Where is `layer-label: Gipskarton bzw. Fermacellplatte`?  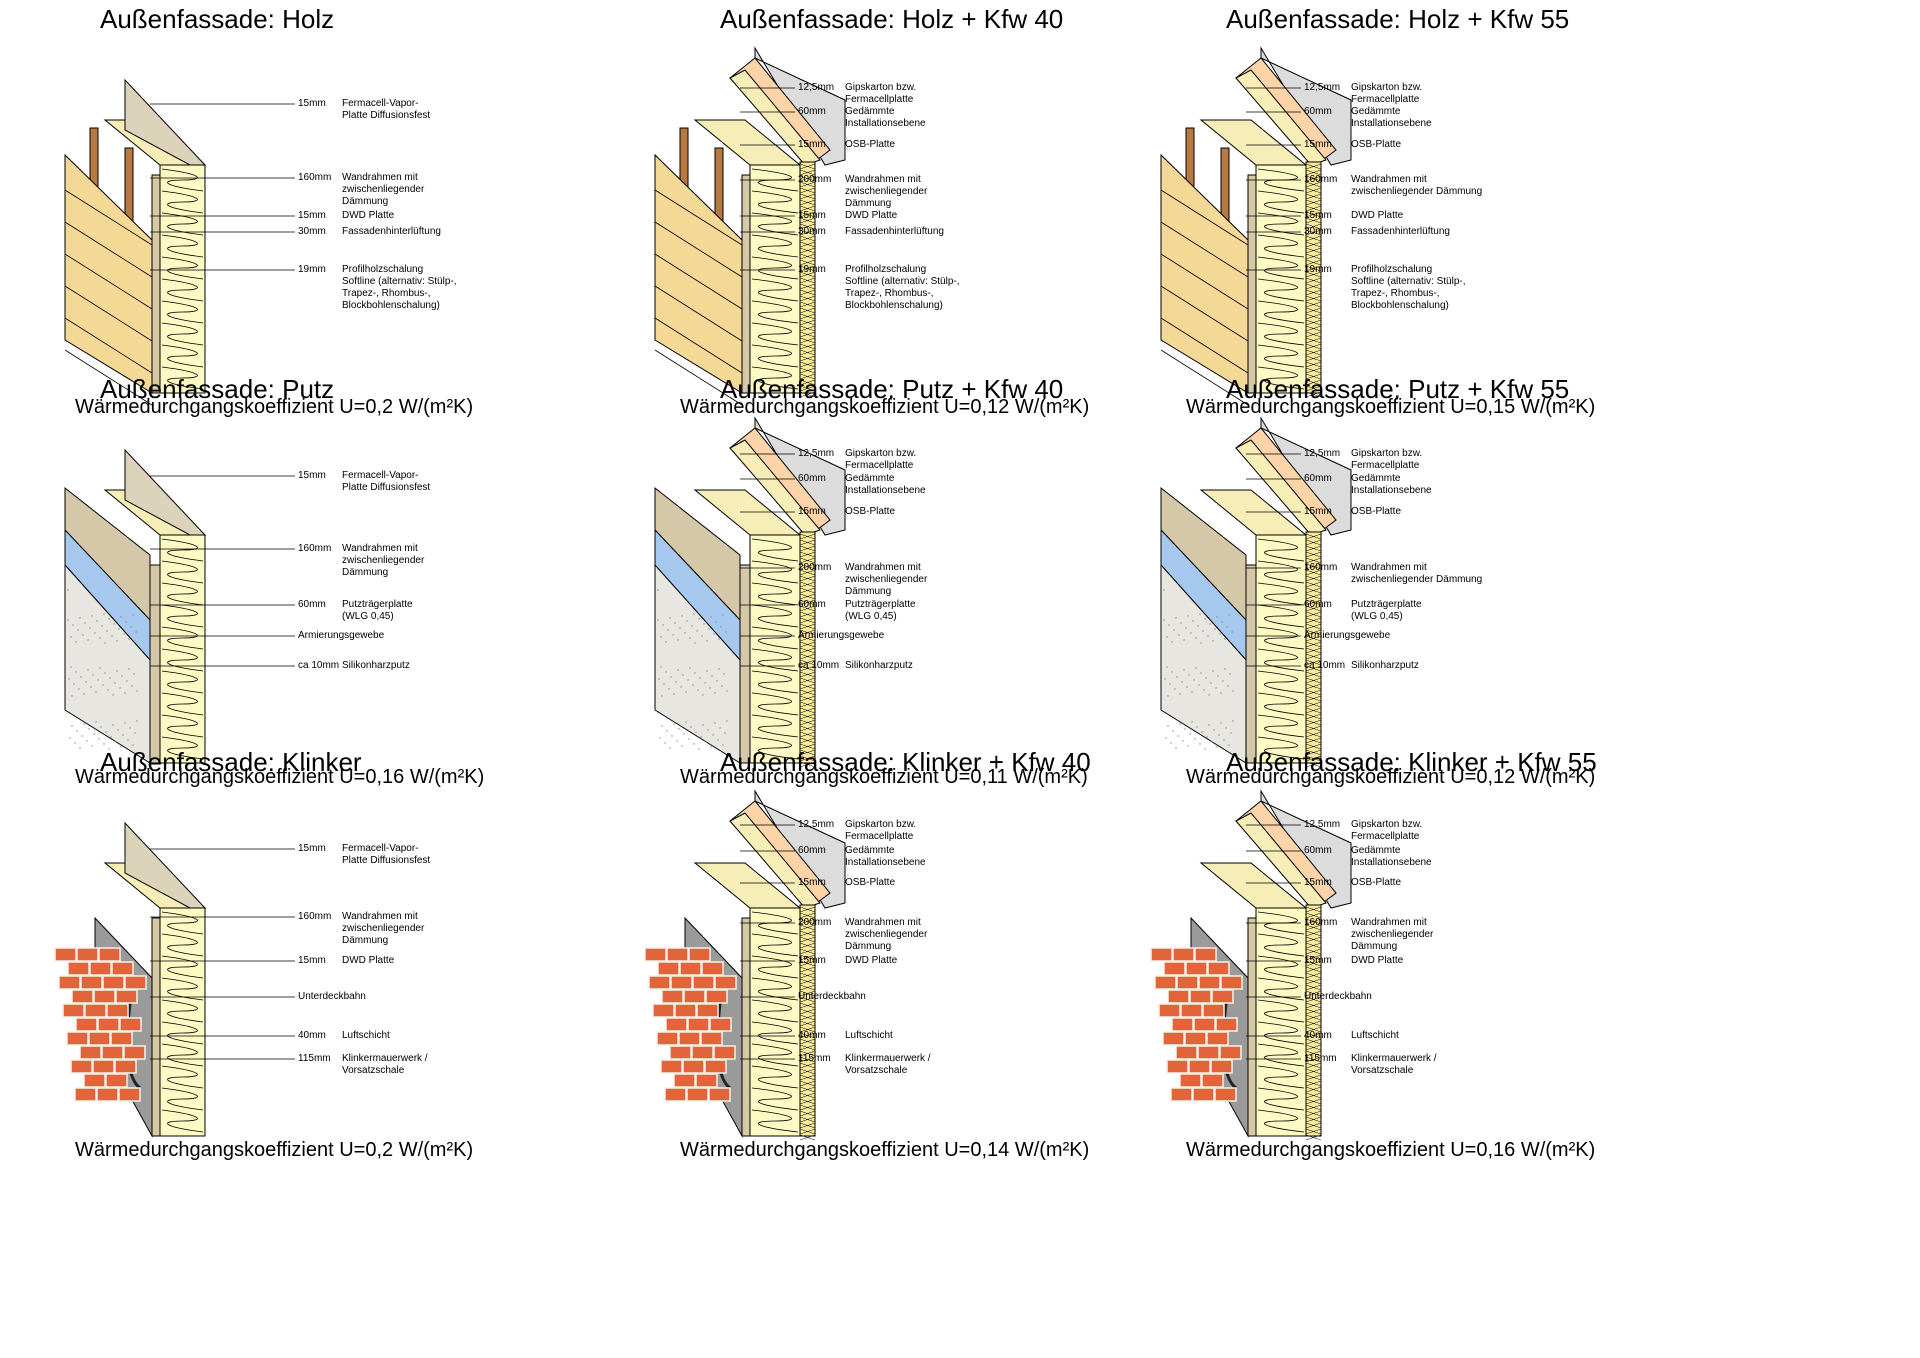 layer-label: Gipskarton bzw. Fermacellplatte is located at coordinates (881, 93).